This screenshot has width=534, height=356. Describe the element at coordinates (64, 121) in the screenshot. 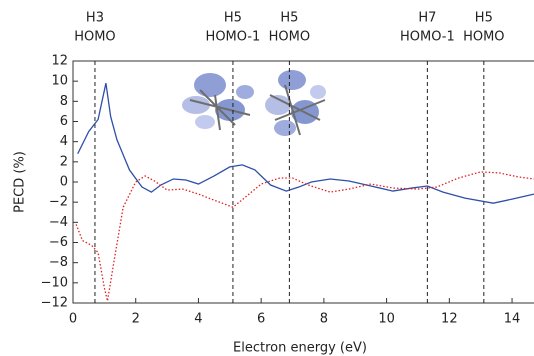

I see `y-tick-label: 6` at that location.